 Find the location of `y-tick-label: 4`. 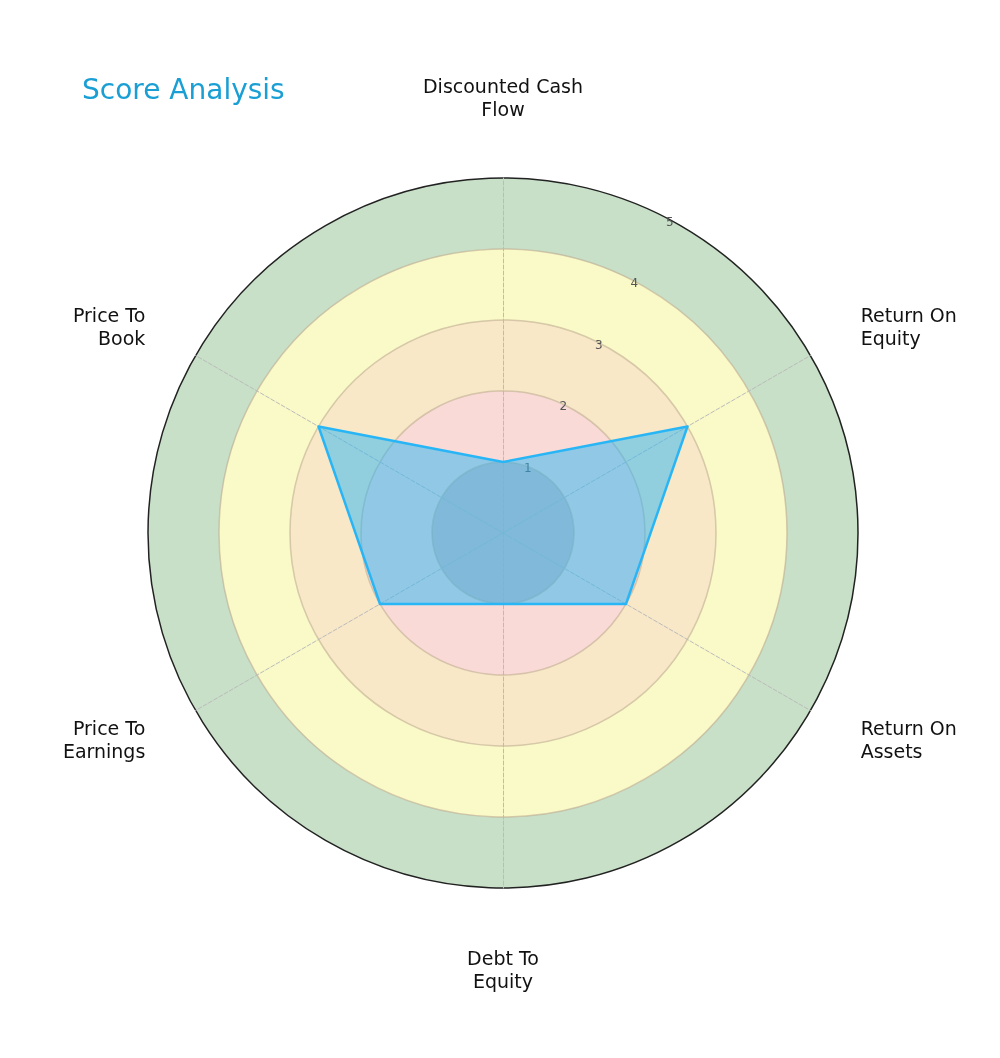

y-tick-label: 4 is located at coordinates (634, 283).